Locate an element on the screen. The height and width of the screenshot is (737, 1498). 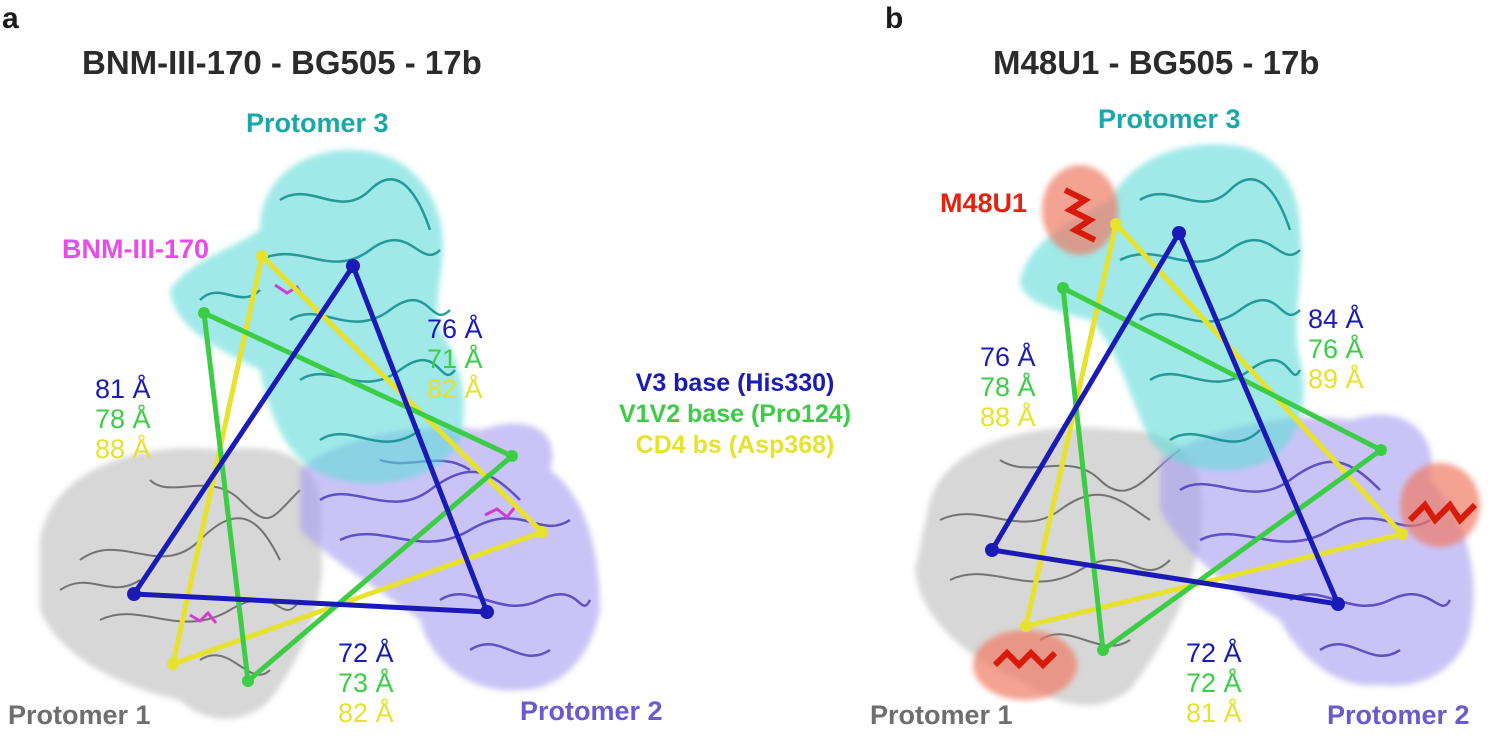
panel-b-distances-bottom: 72 Å 72 Å 81 Å is located at coordinates (1214, 683).